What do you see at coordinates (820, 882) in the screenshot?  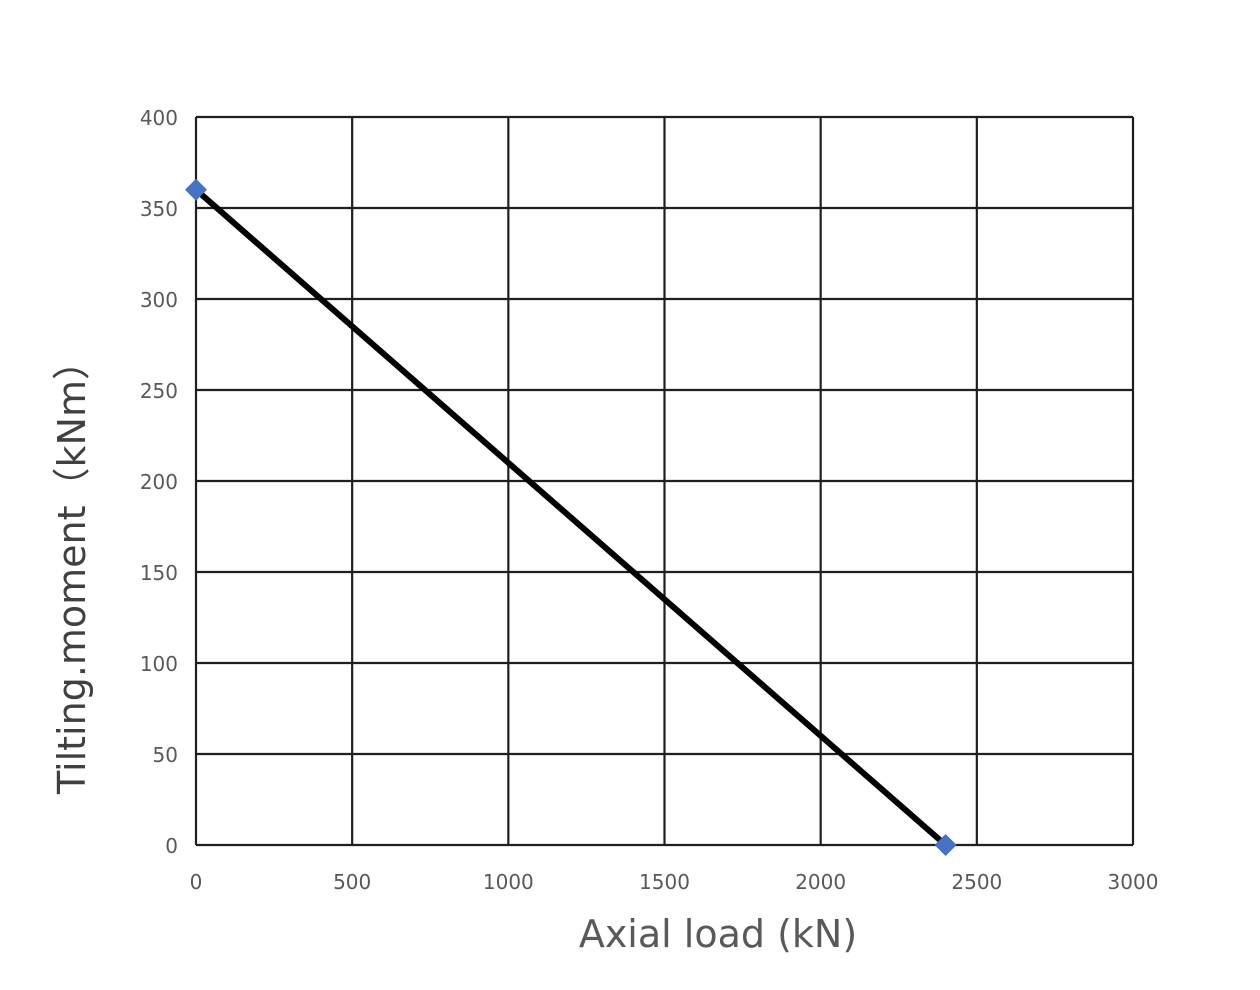 I see `x-tick-label: 2000` at bounding box center [820, 882].